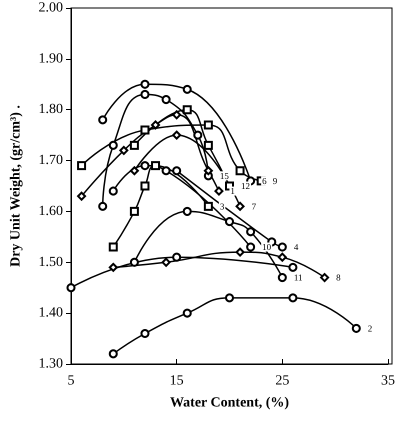  I want to click on y-tick-label: 2.00, so click(50, 8).